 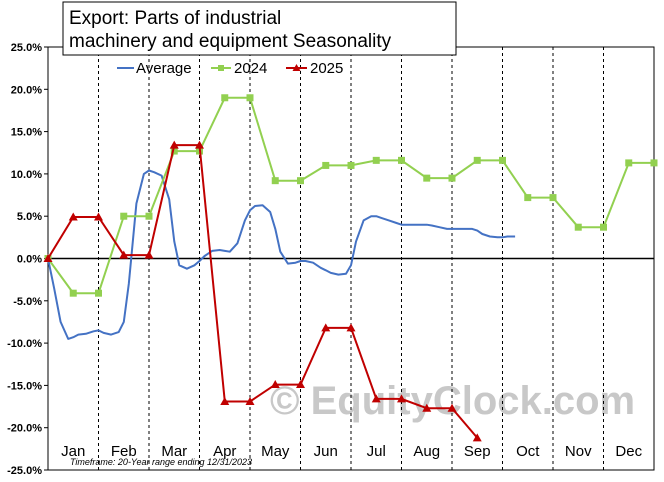 What do you see at coordinates (26, 175) in the screenshot?
I see `y-tick-label-3: 10.0%` at bounding box center [26, 175].